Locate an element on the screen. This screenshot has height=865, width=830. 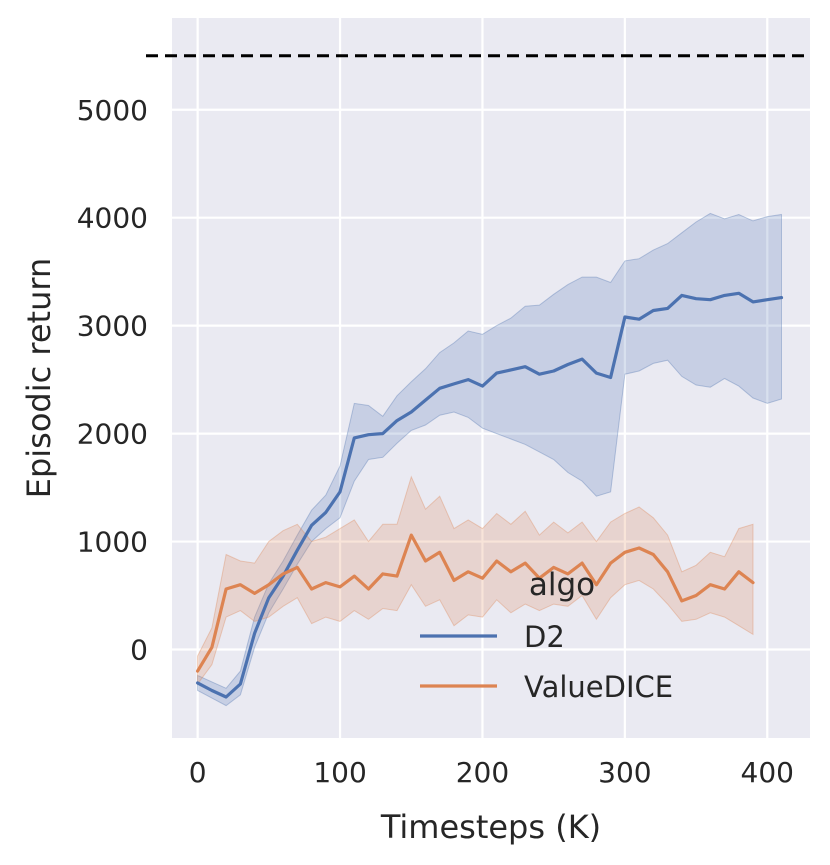
x-tick-label: 100 is located at coordinates (339, 772).